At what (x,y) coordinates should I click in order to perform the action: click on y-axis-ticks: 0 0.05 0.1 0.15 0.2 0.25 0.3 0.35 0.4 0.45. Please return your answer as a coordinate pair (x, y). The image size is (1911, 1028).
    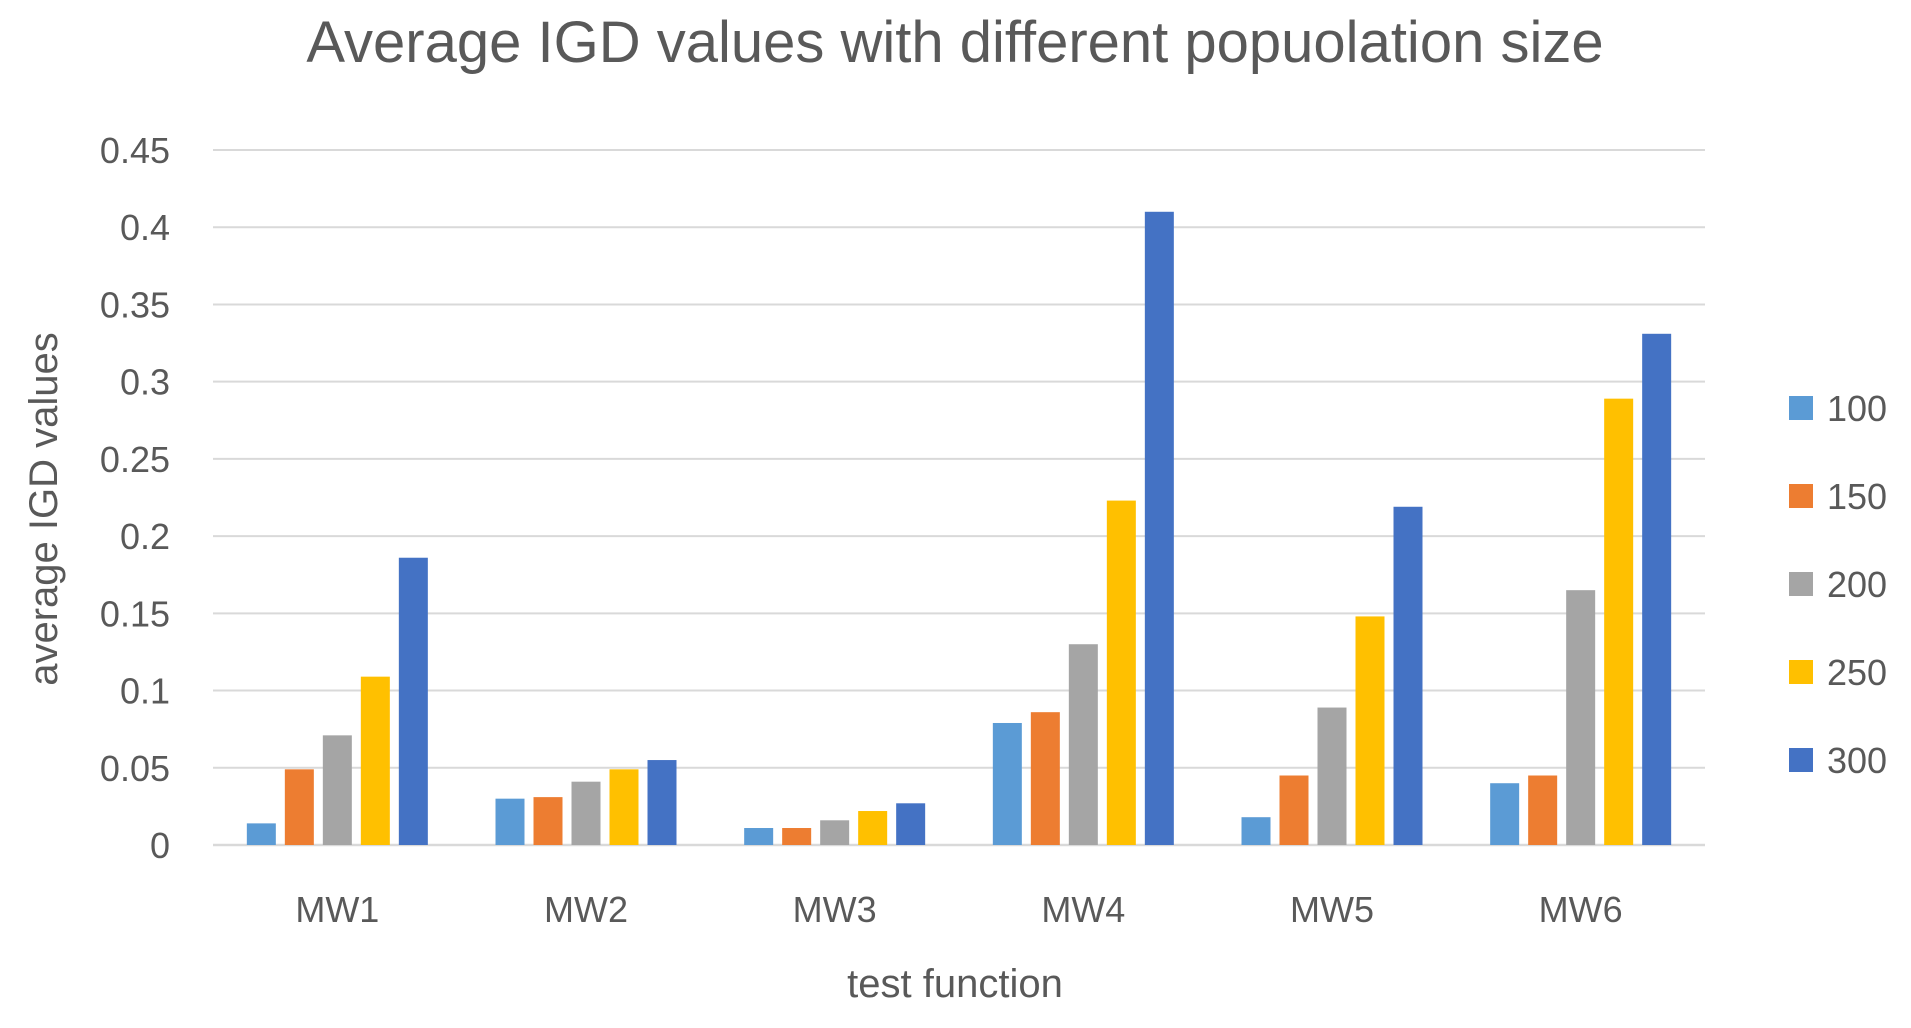
    Looking at the image, I should click on (135, 498).